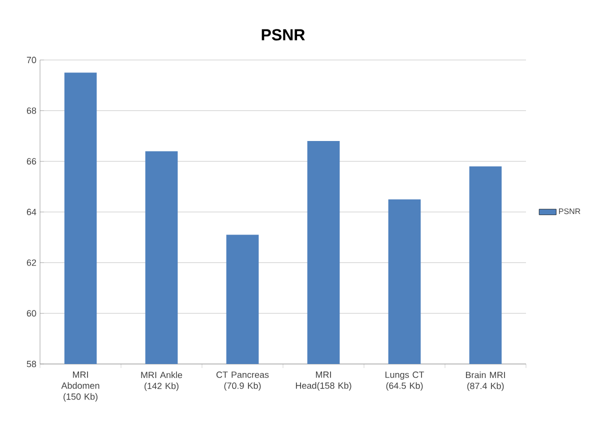  I want to click on x-tick-label: CT Pancreas (70.9 Kb), so click(242, 381).